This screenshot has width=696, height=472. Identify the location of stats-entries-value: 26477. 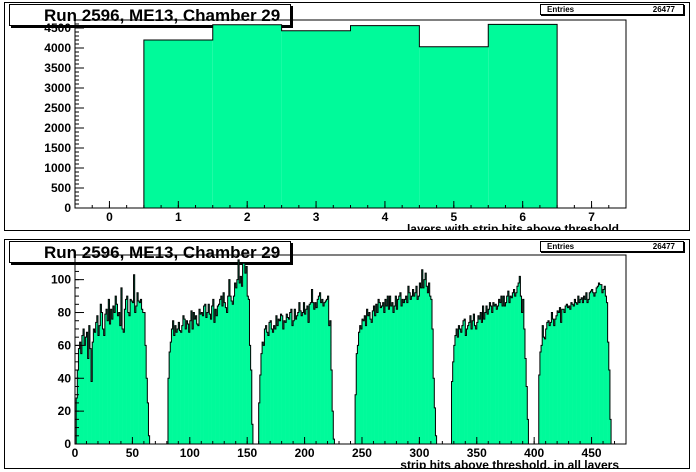
(663, 246).